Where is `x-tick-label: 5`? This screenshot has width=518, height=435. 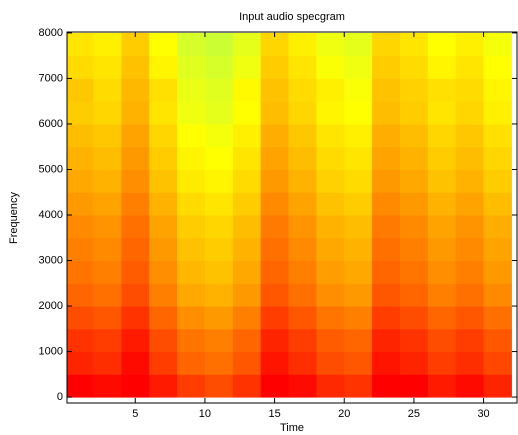 x-tick-label: 5 is located at coordinates (135, 414).